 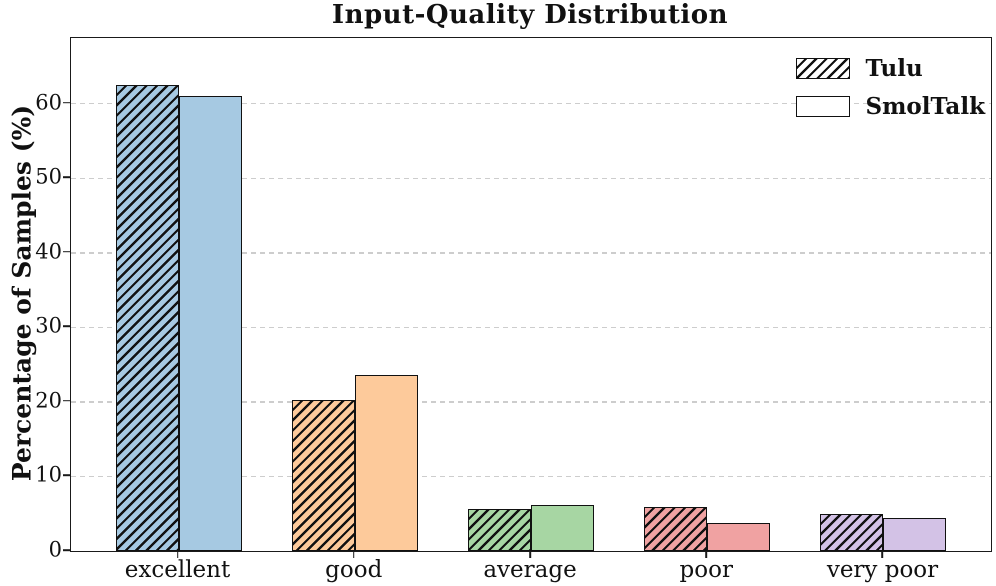 What do you see at coordinates (739, 536) in the screenshot?
I see `bar-smoltalk-poor` at bounding box center [739, 536].